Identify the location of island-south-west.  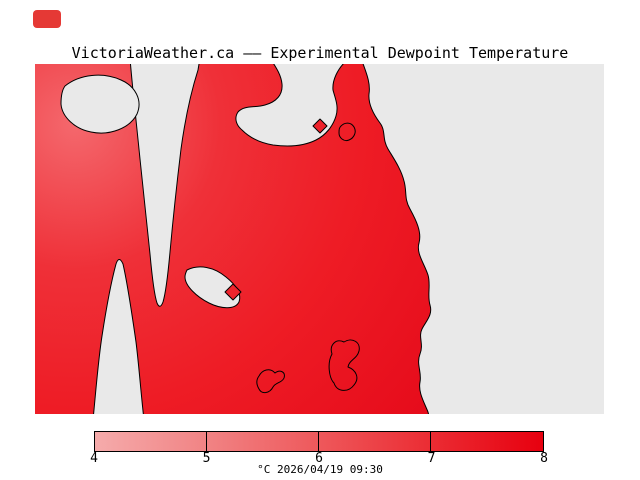
(270, 381).